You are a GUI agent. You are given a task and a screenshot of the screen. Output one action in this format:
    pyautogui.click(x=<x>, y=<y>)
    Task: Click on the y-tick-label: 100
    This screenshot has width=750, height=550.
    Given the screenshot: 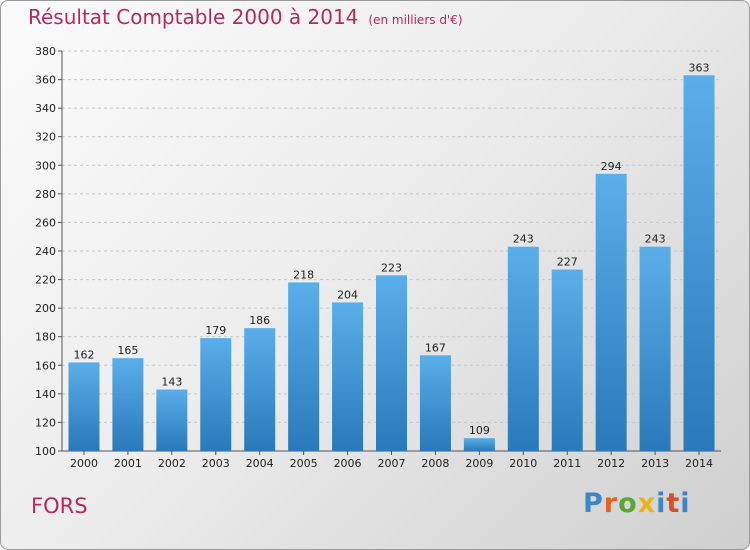 What is the action you would take?
    pyautogui.click(x=45, y=451)
    